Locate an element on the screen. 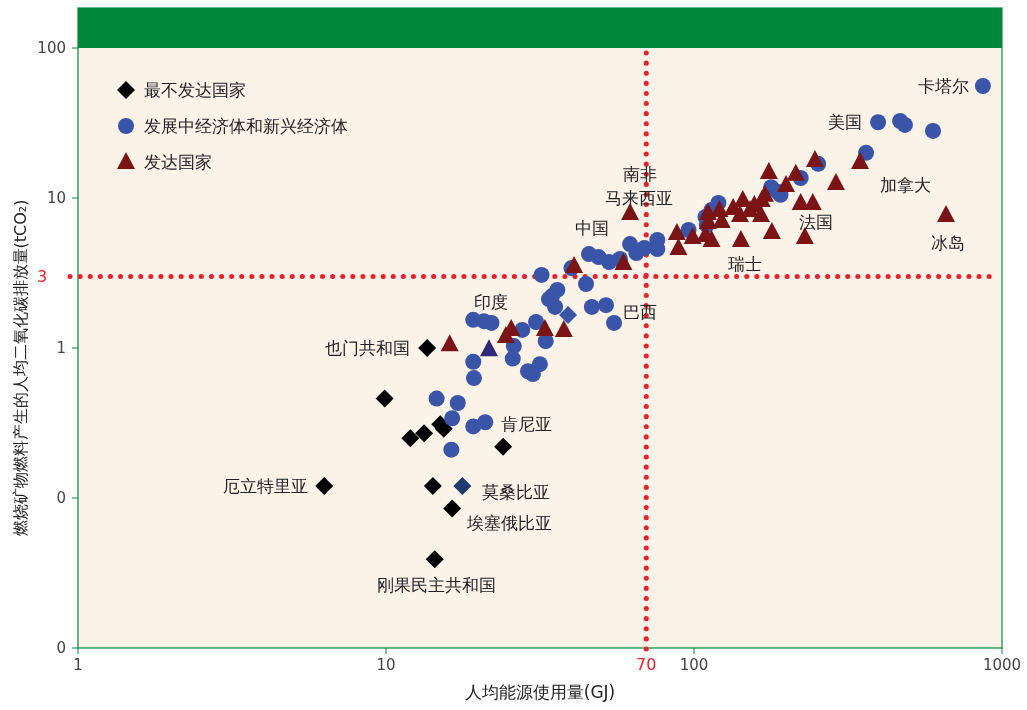 The height and width of the screenshot is (710, 1027). annotation: 莫桑比亚 is located at coordinates (516, 492).